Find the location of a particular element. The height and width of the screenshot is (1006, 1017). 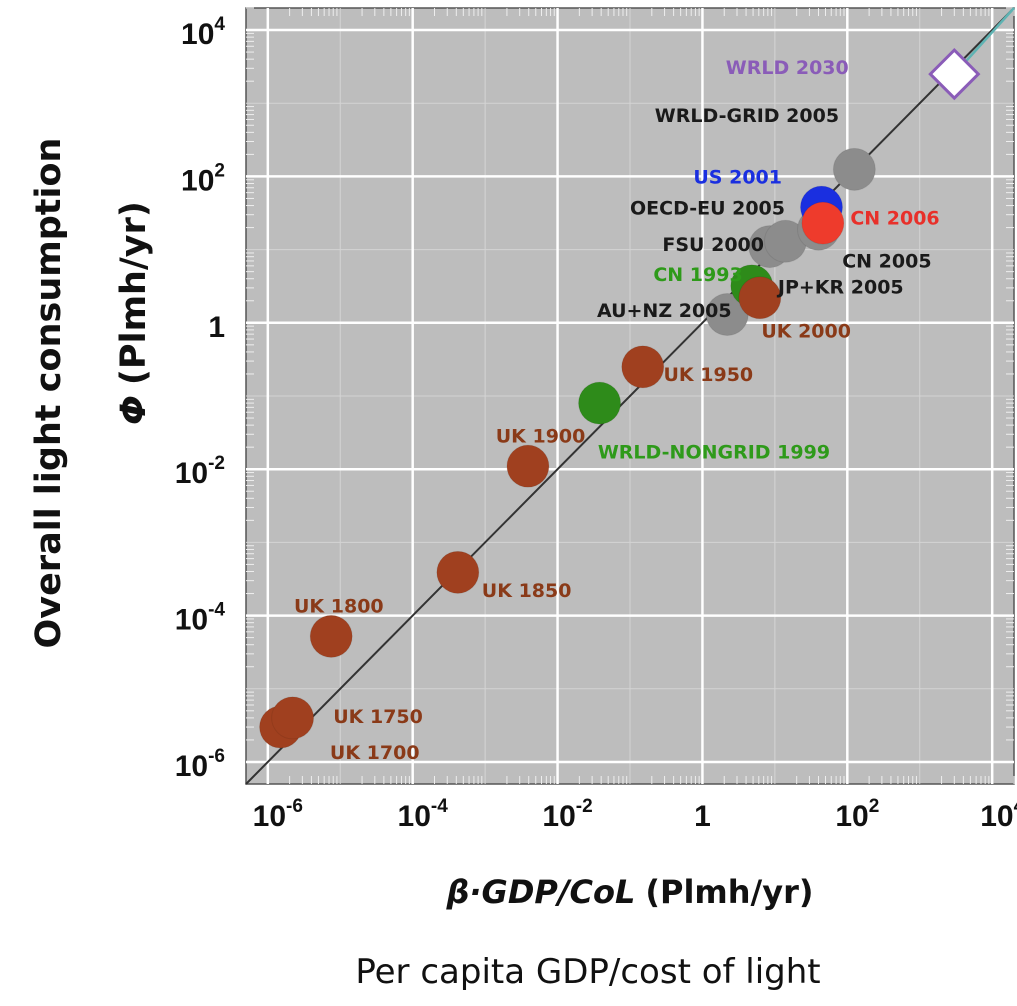

label-cn-2005: CN 2005 is located at coordinates (886, 261).